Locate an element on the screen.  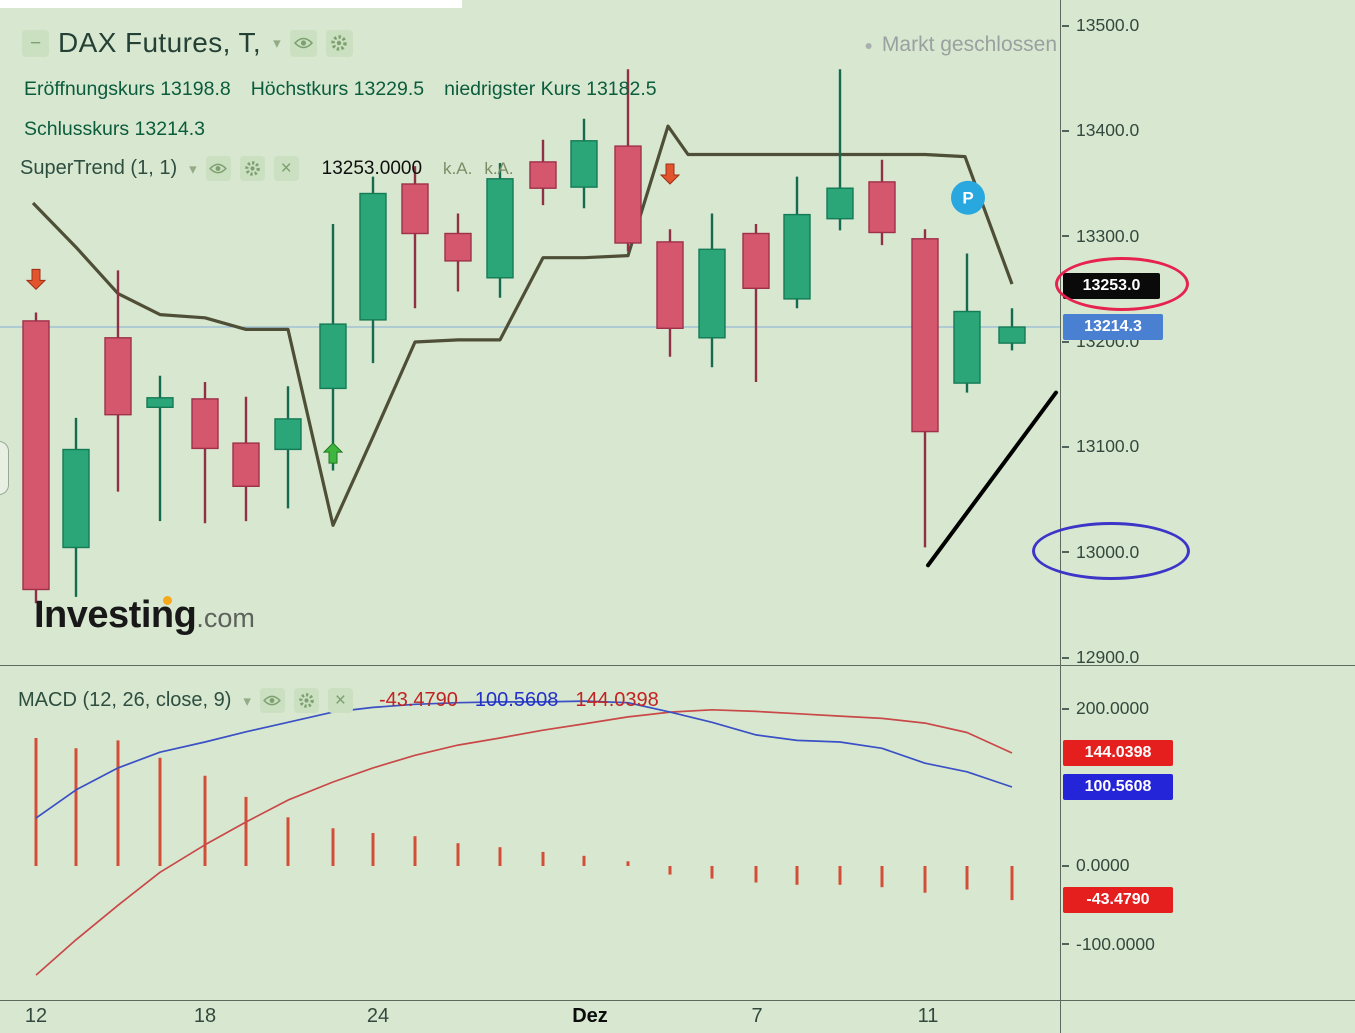
buy-signal-arrow-icon is located at coordinates (333, 453).